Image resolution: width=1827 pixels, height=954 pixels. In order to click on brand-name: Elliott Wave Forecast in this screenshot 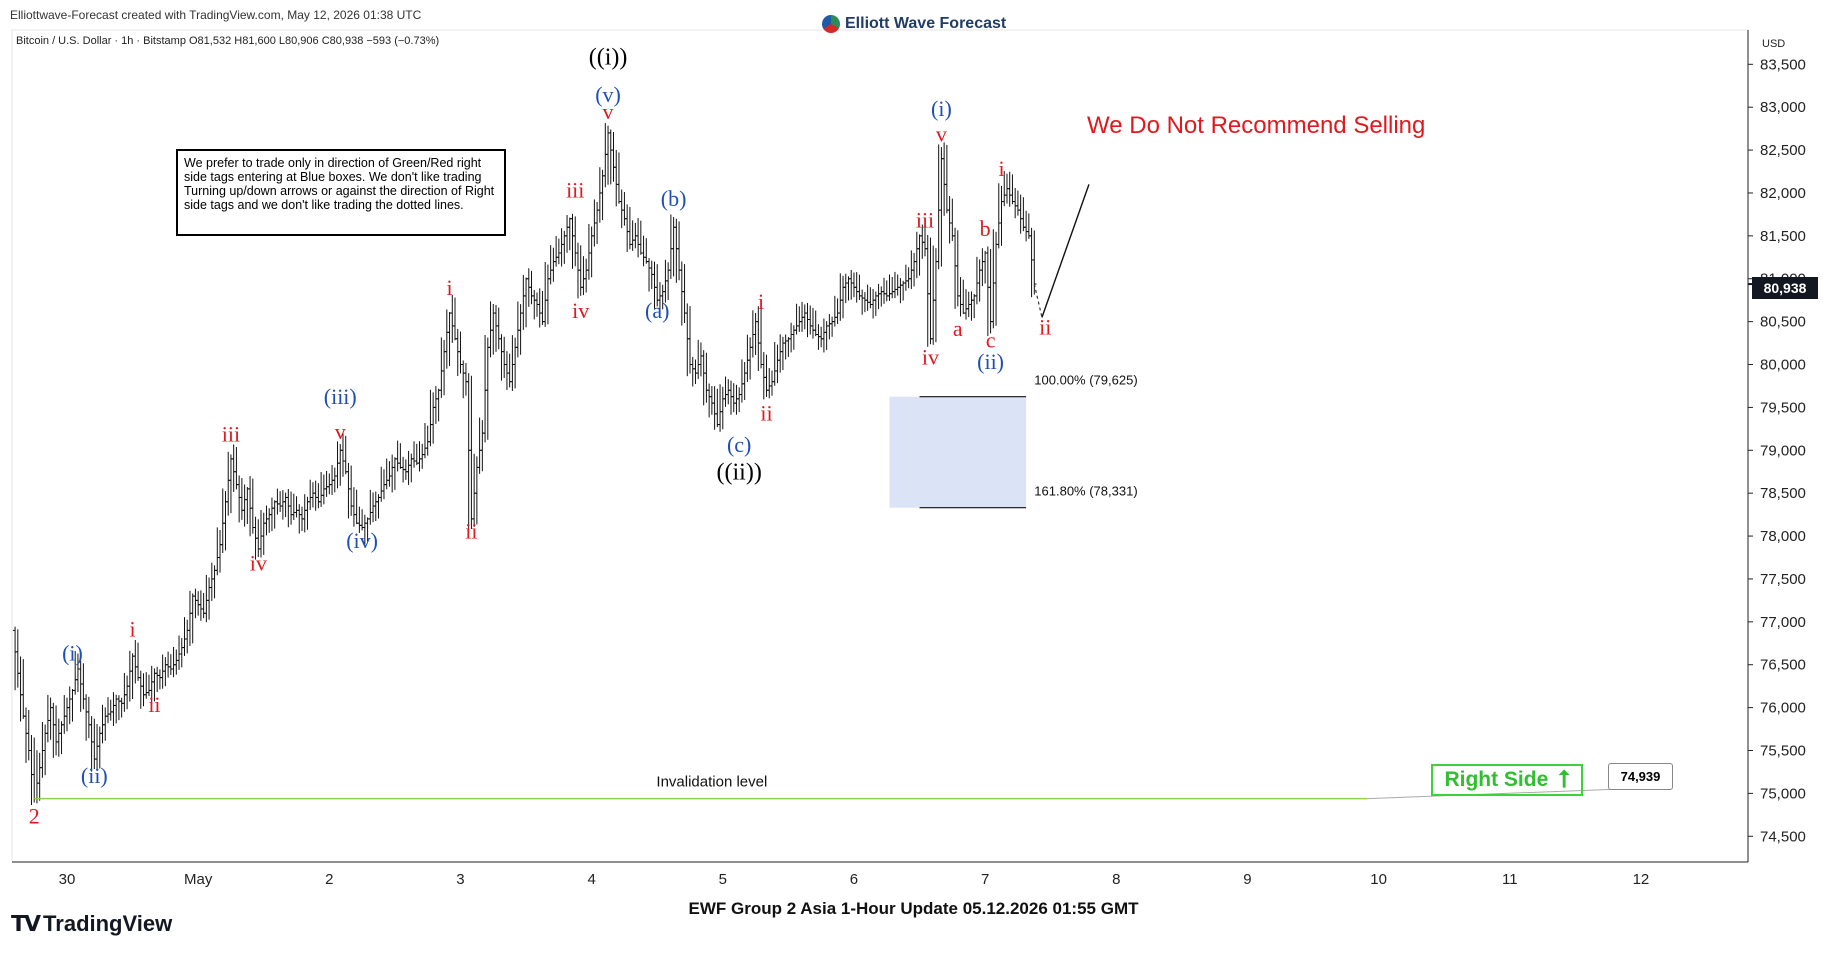, I will do `click(926, 23)`.